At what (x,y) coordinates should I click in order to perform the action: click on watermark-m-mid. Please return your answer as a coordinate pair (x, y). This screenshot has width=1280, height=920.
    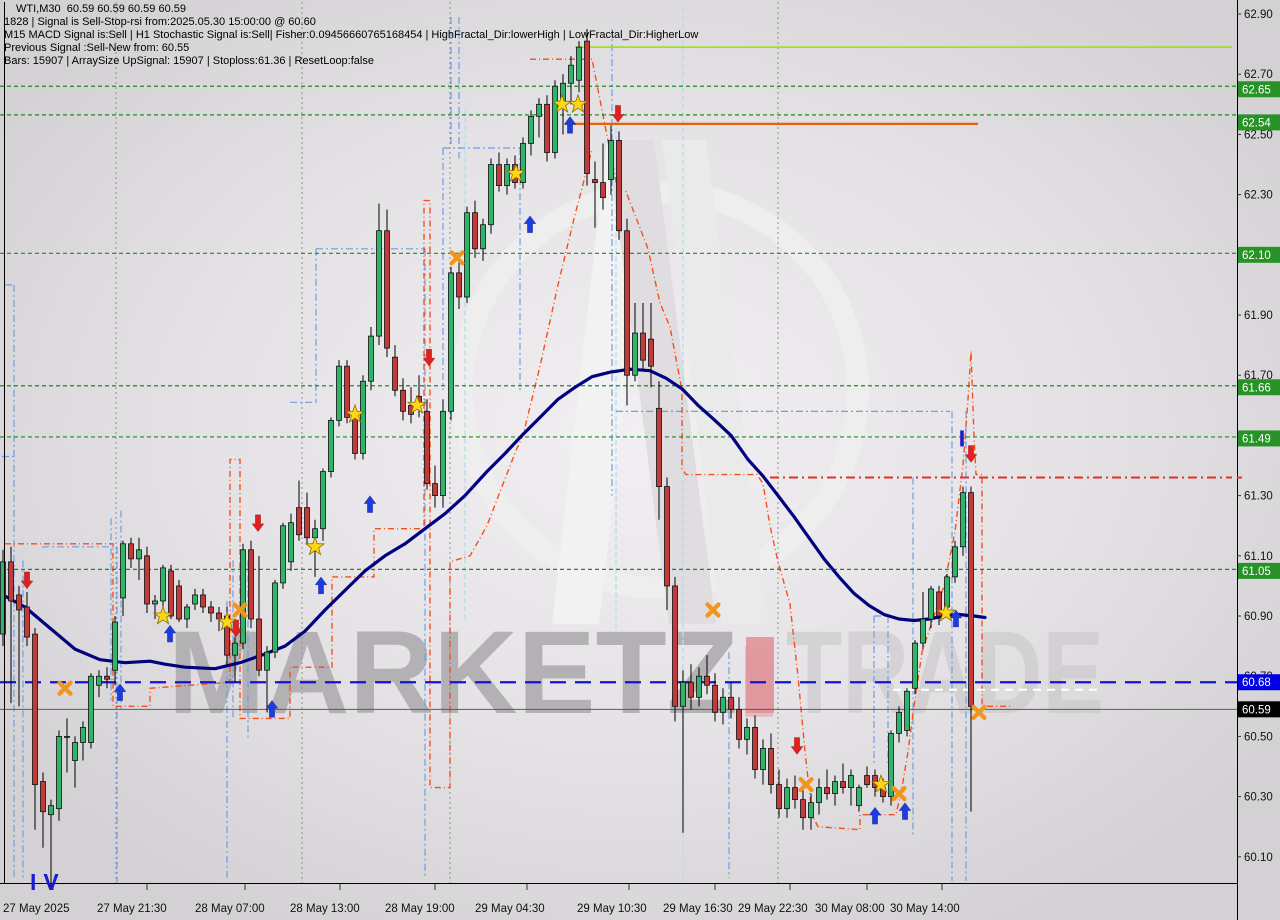
    Looking at the image, I should click on (661, 382).